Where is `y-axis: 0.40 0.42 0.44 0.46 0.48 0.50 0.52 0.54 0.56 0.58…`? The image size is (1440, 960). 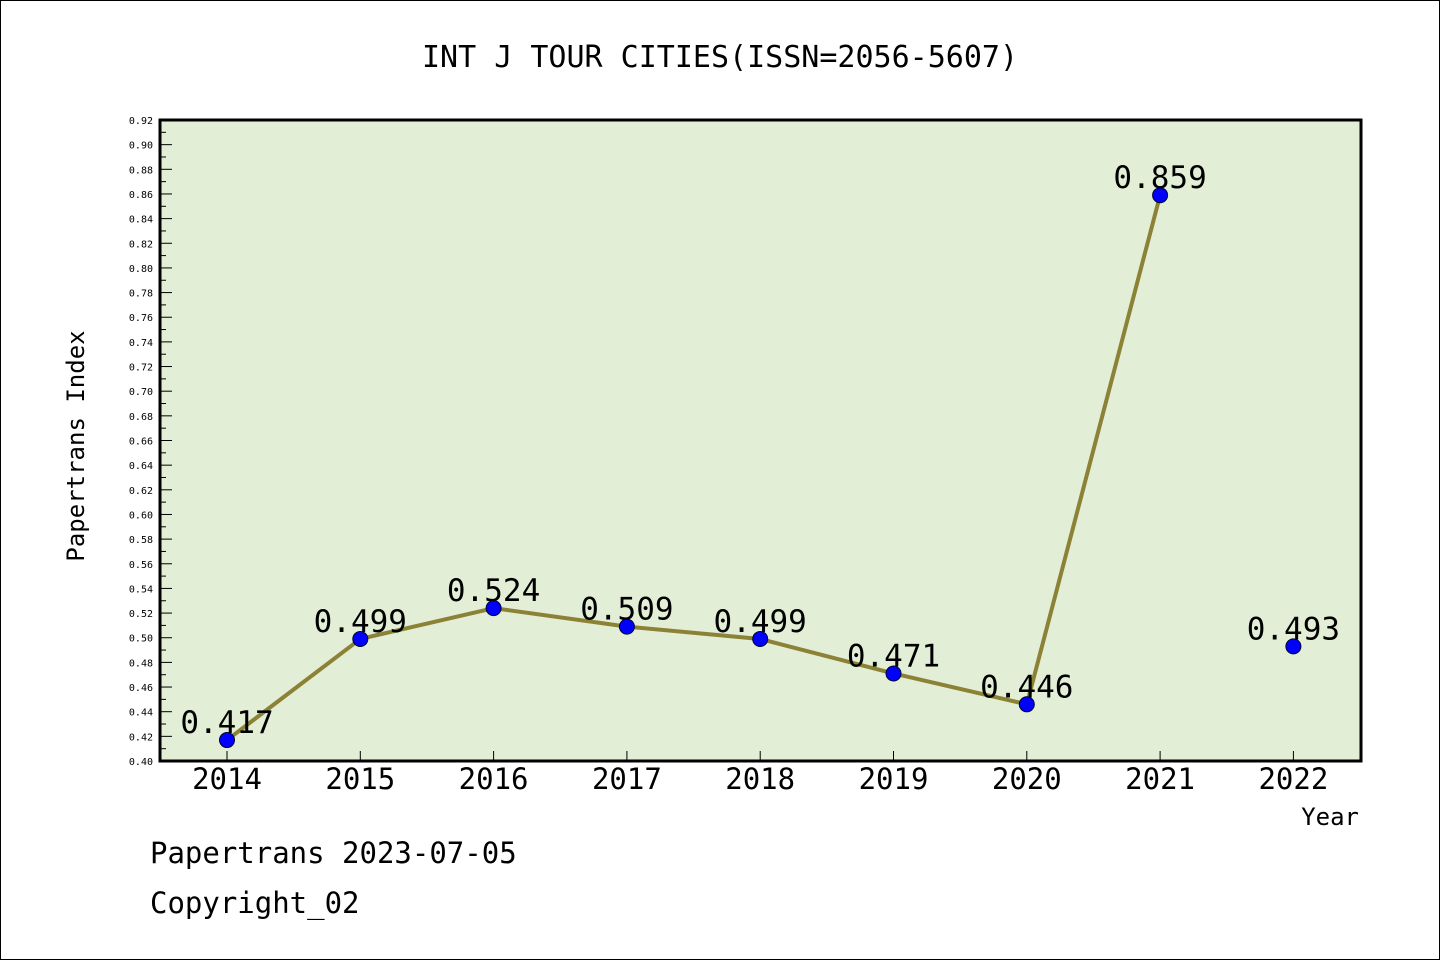 y-axis: 0.40 0.42 0.44 0.46 0.48 0.50 0.52 0.54 0.56 0.58… is located at coordinates (150, 442).